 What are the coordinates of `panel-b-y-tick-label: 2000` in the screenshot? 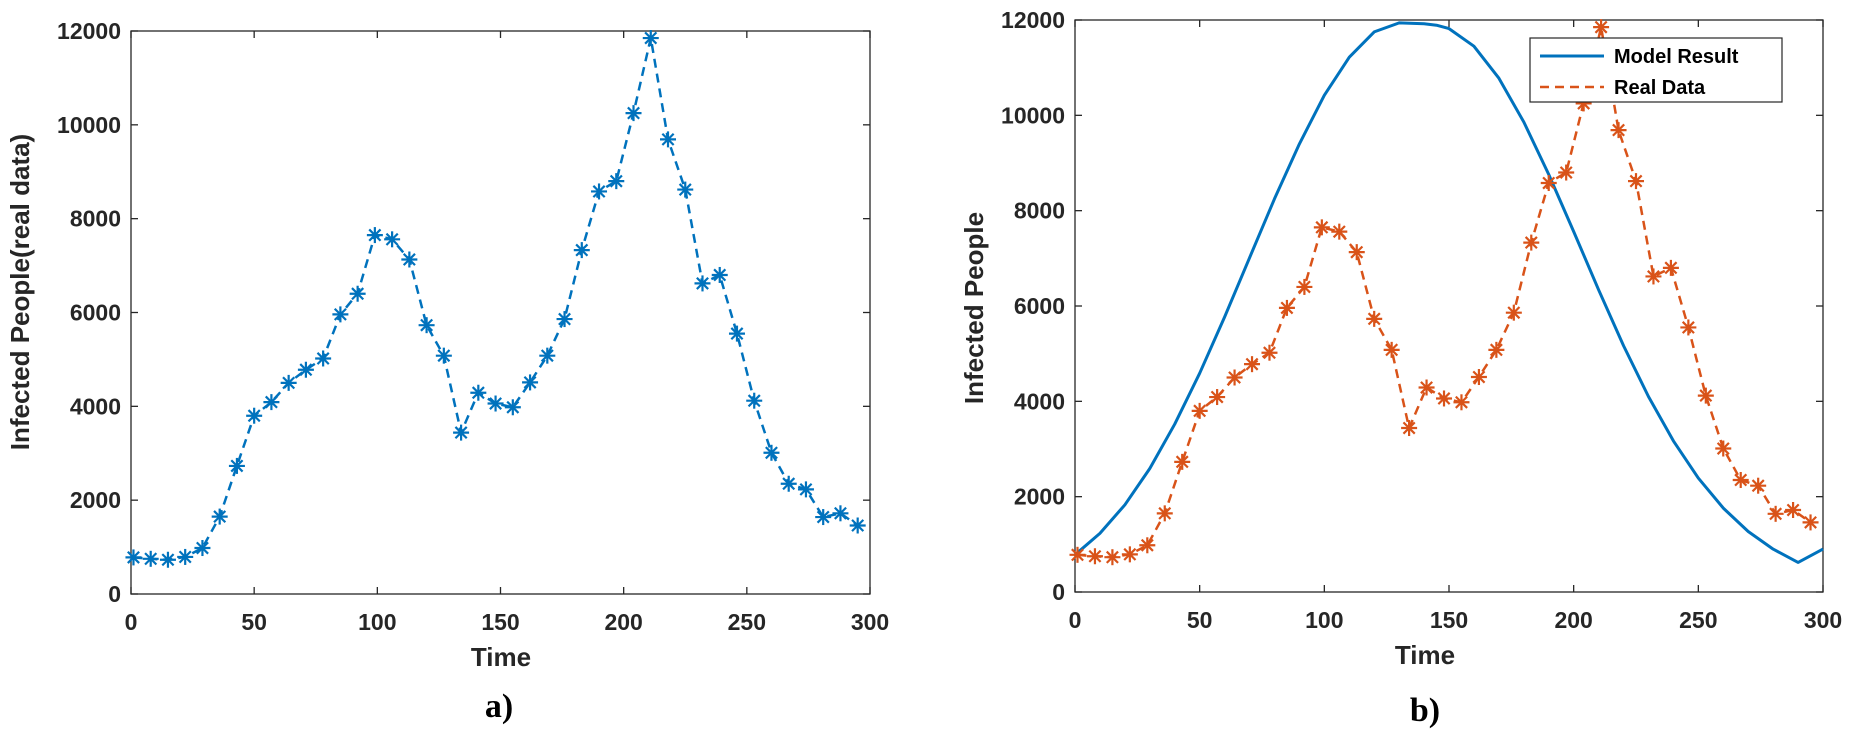 It's located at (1039, 497).